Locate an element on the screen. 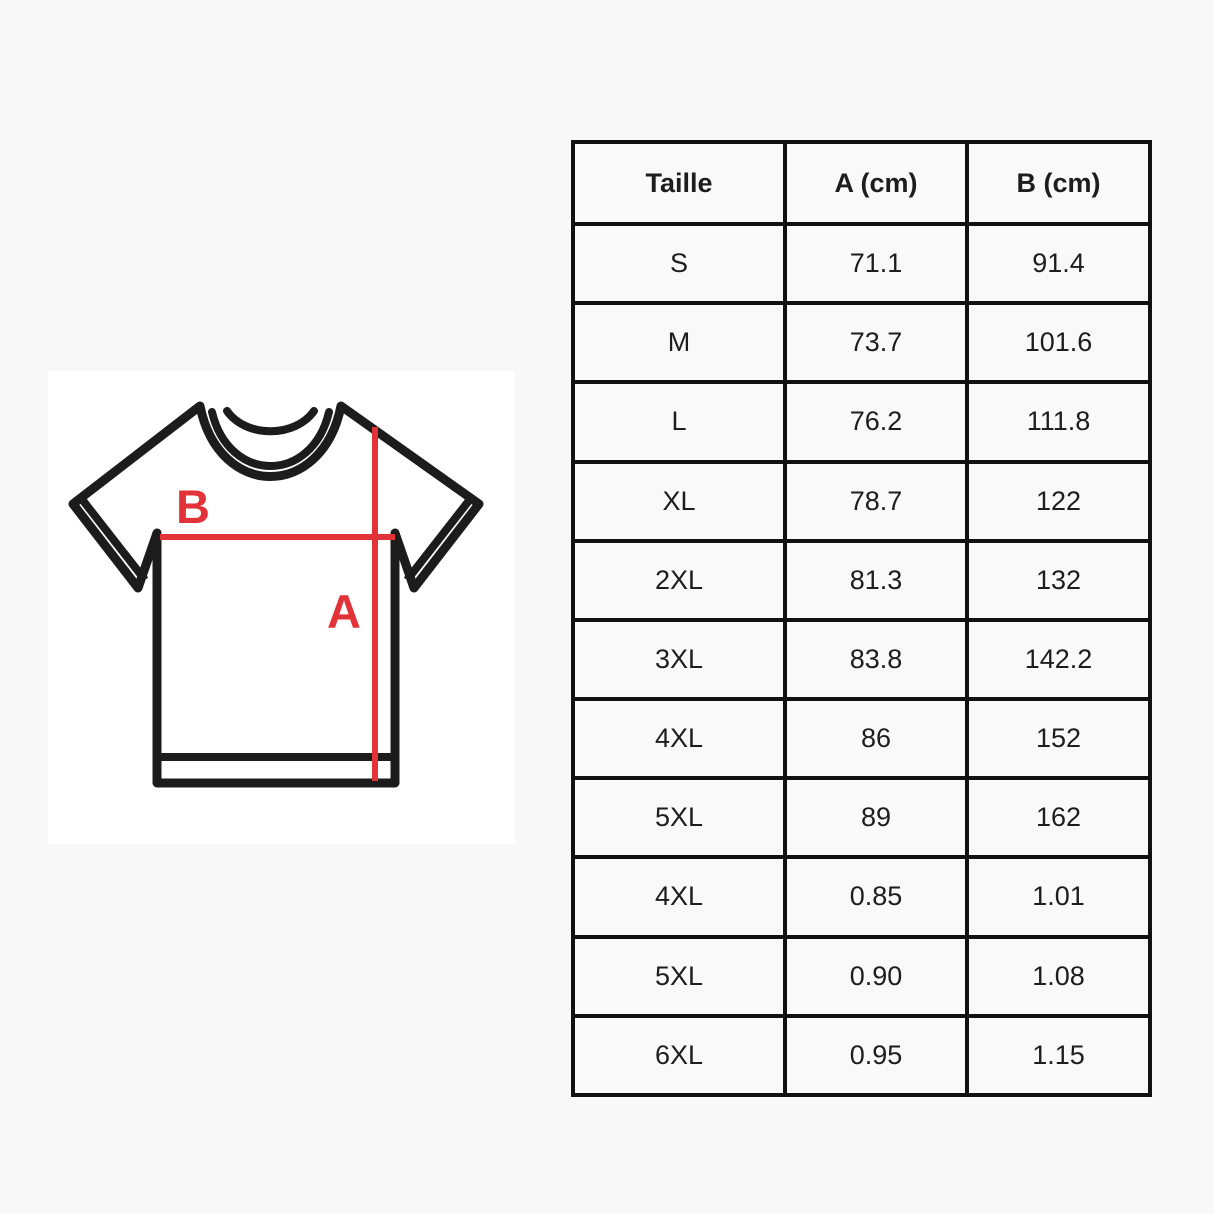 The width and height of the screenshot is (1214, 1214). tshirt-illustration-icon: B A is located at coordinates (276, 594).